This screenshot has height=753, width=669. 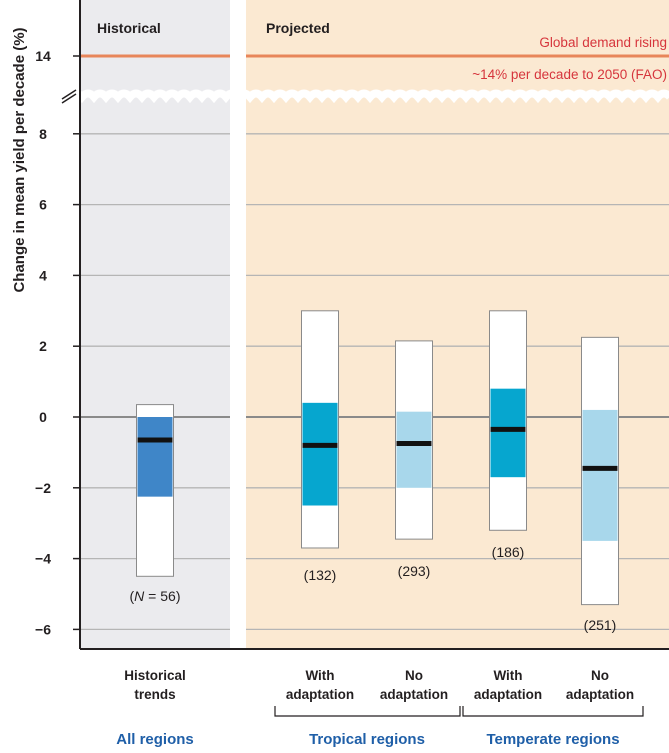 I want to click on count-label: (293), so click(x=414, y=571).